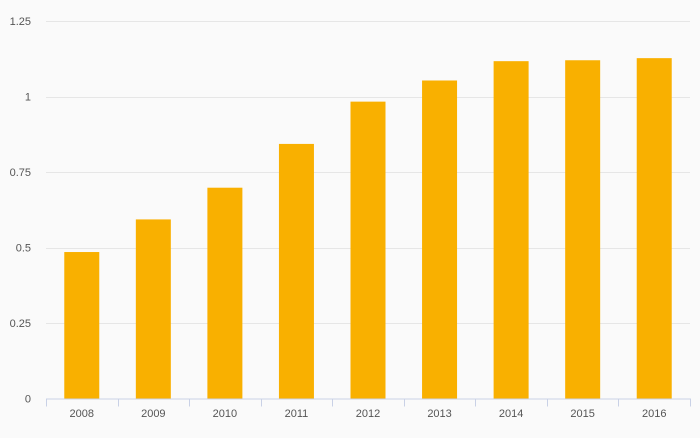  Describe the element at coordinates (23, 249) in the screenshot. I see `y-tick-label: 0.5` at that location.